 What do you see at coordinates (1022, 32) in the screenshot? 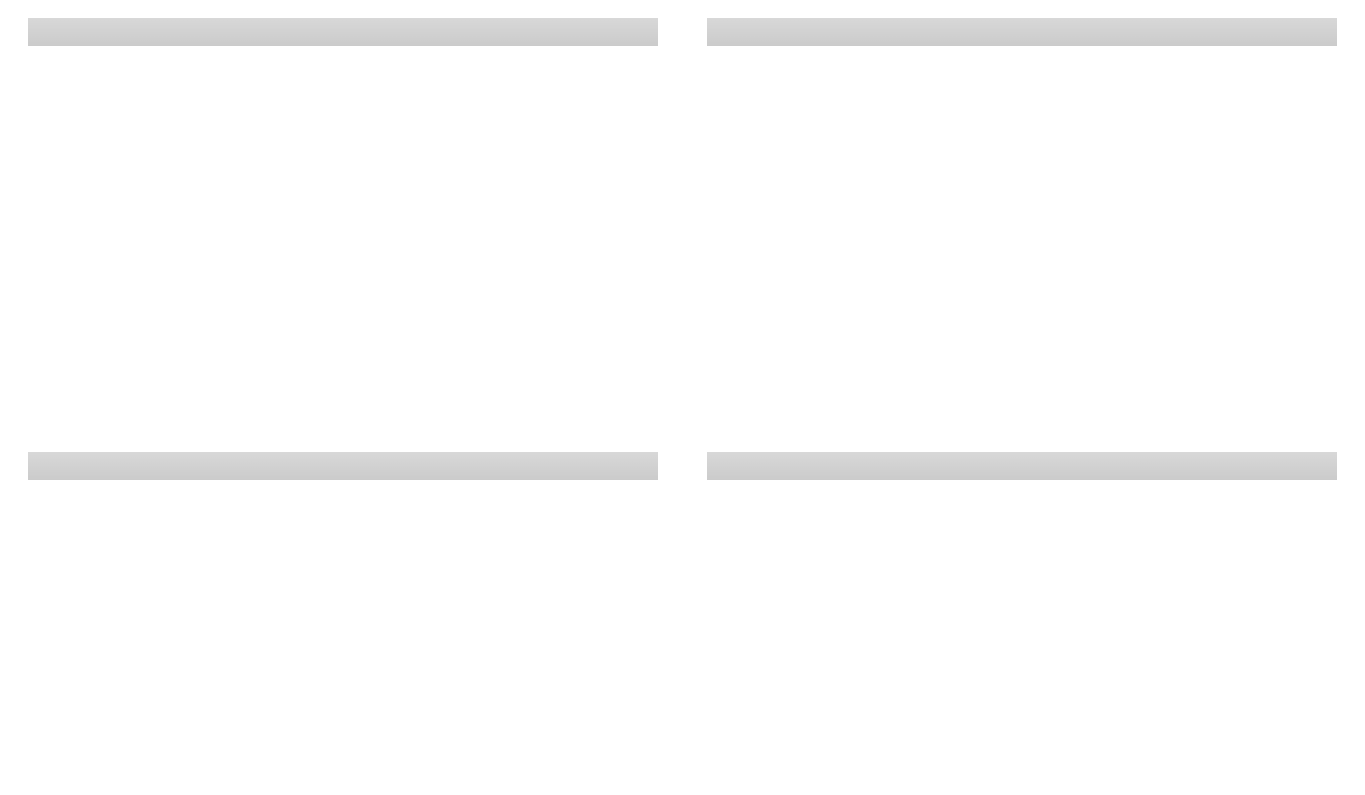
I see `section-header-float-charging` at bounding box center [1022, 32].